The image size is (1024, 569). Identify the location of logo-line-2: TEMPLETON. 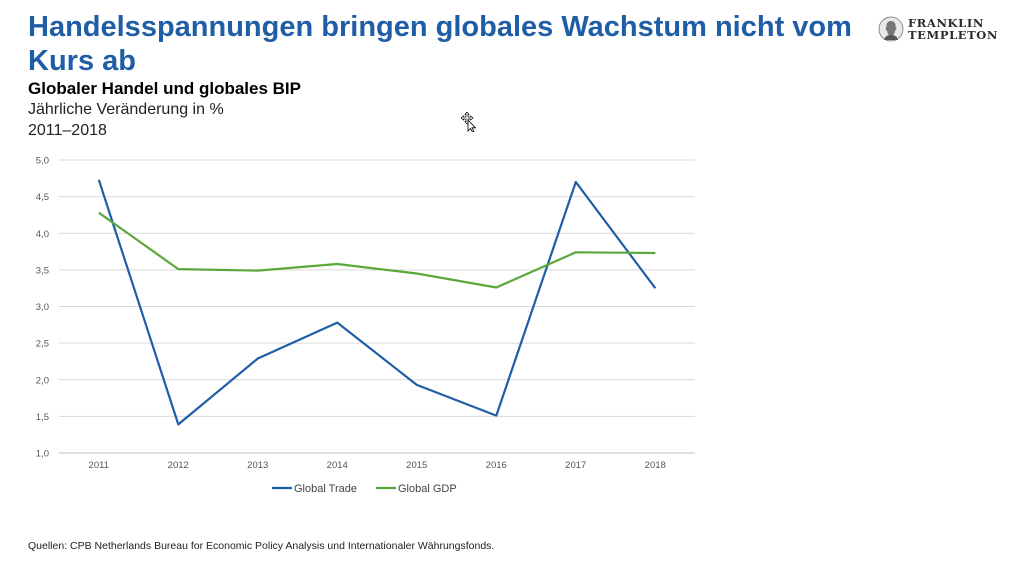
(953, 35).